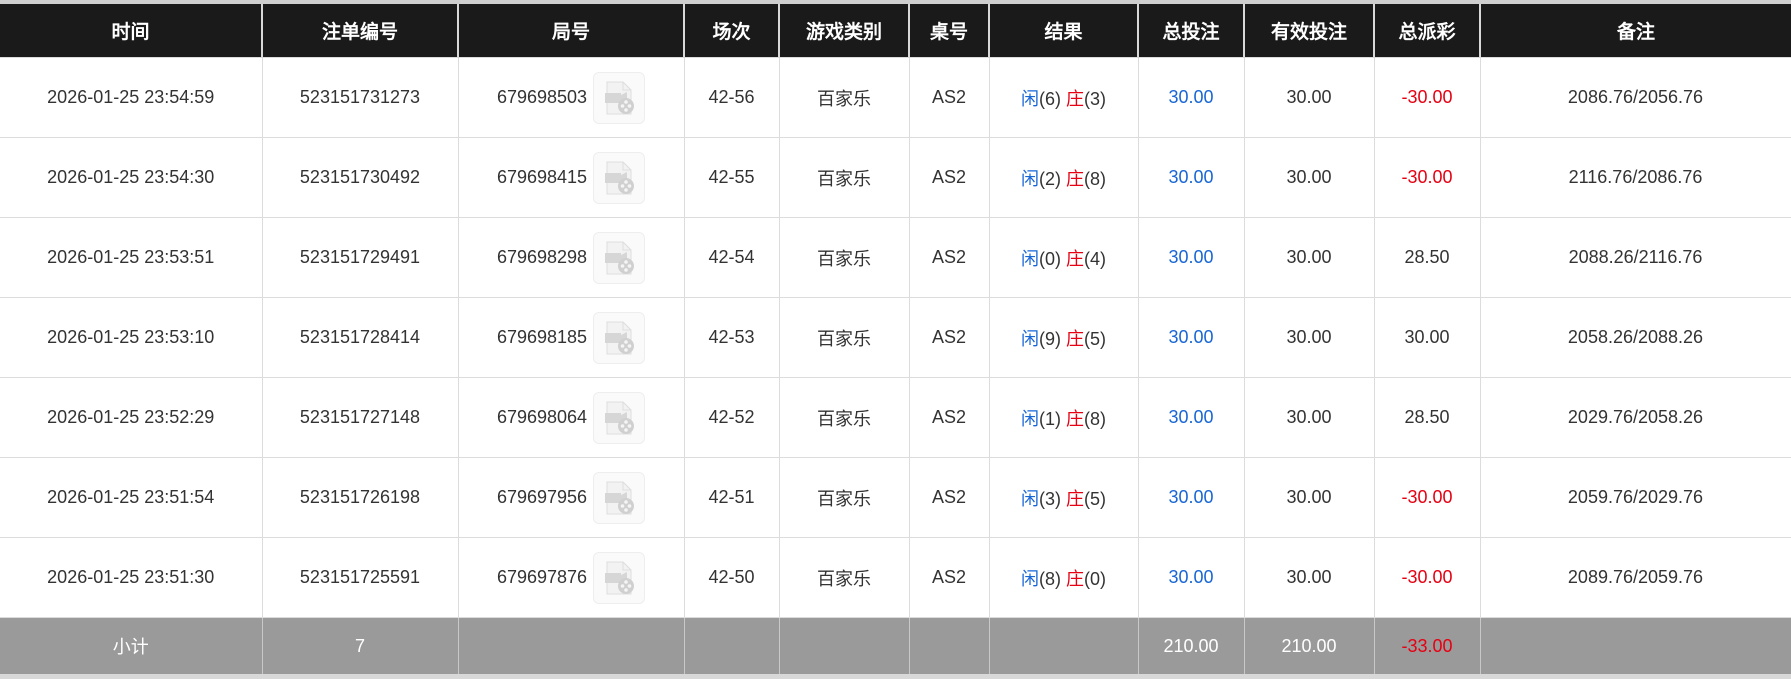 This screenshot has width=1791, height=679. Describe the element at coordinates (131, 497) in the screenshot. I see `time-cell: 2026-01-25 23:51:54` at that location.